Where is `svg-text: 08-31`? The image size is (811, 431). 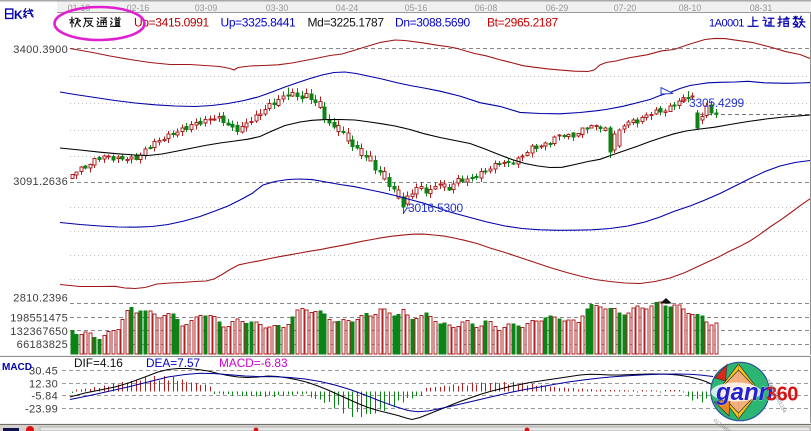 svg-text: 08-31 is located at coordinates (761, 8).